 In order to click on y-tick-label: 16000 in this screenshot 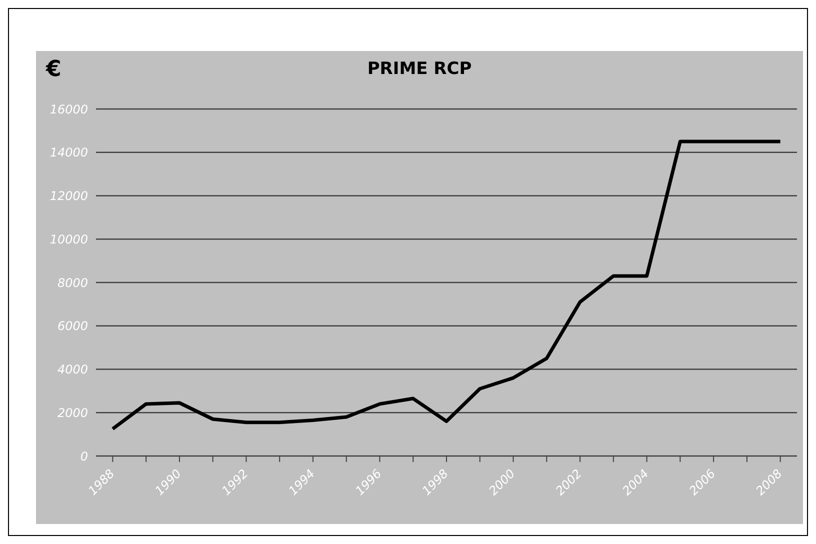, I will do `click(69, 109)`.